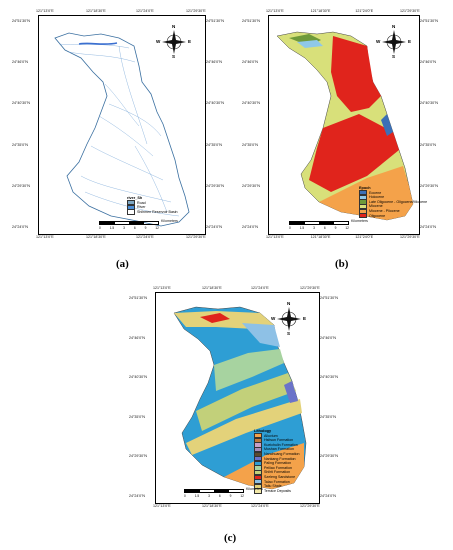  Describe the element at coordinates (279, 449) in the screenshot. I see `legend-label: Mushan Formation` at that location.